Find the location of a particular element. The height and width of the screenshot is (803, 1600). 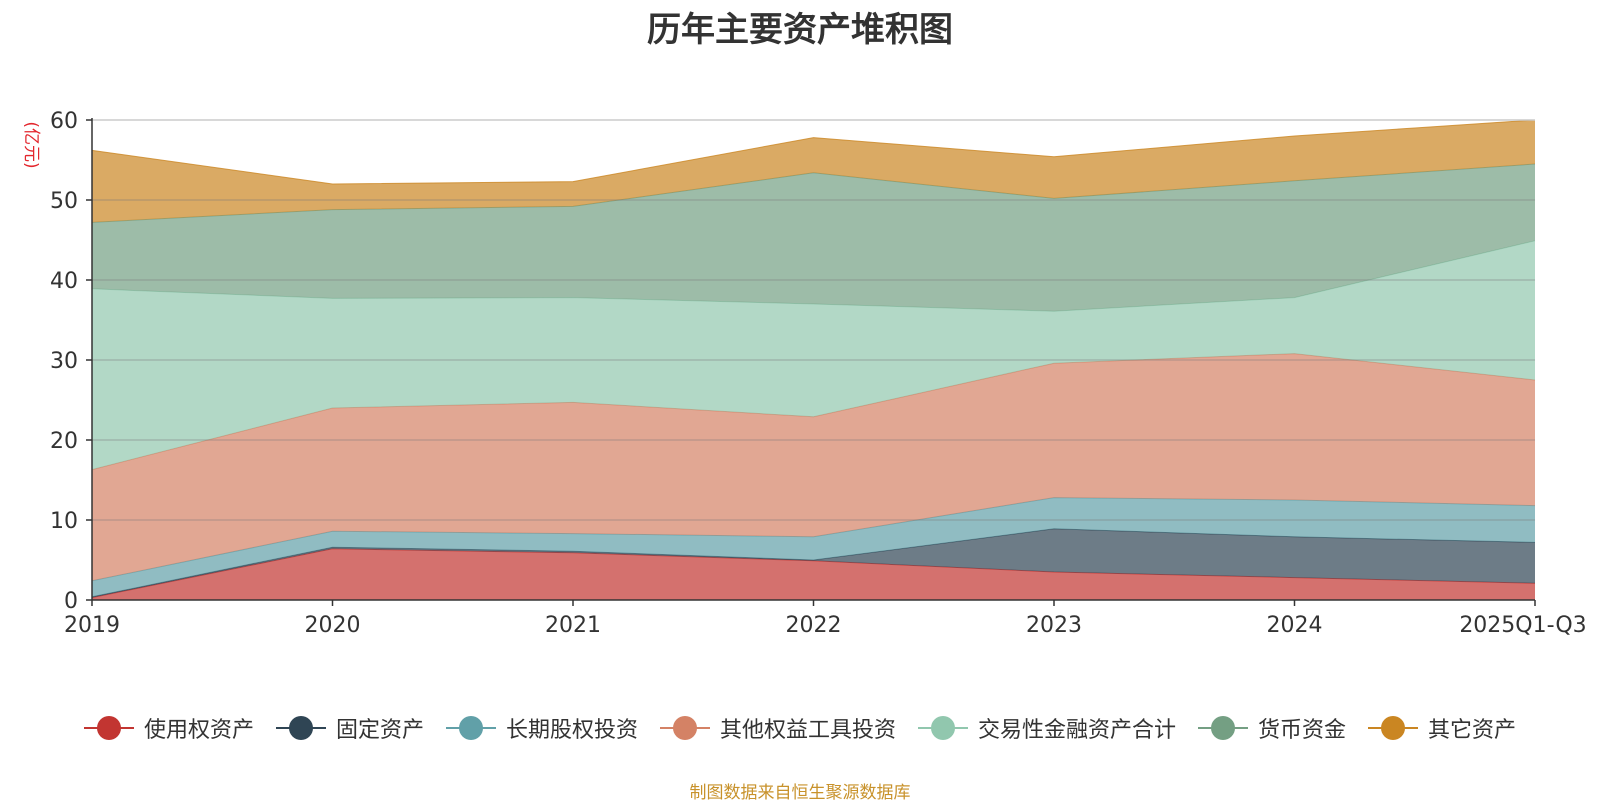

y-axis-unit-label: (亿元) is located at coordinates (31, 144).